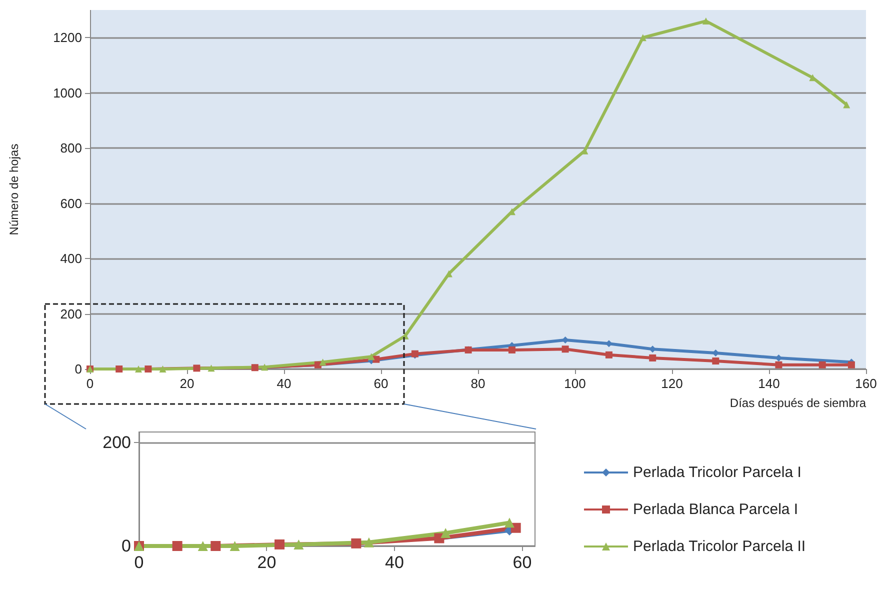 This screenshot has width=884, height=590. I want to click on y-tick-label: 400, so click(71, 258).